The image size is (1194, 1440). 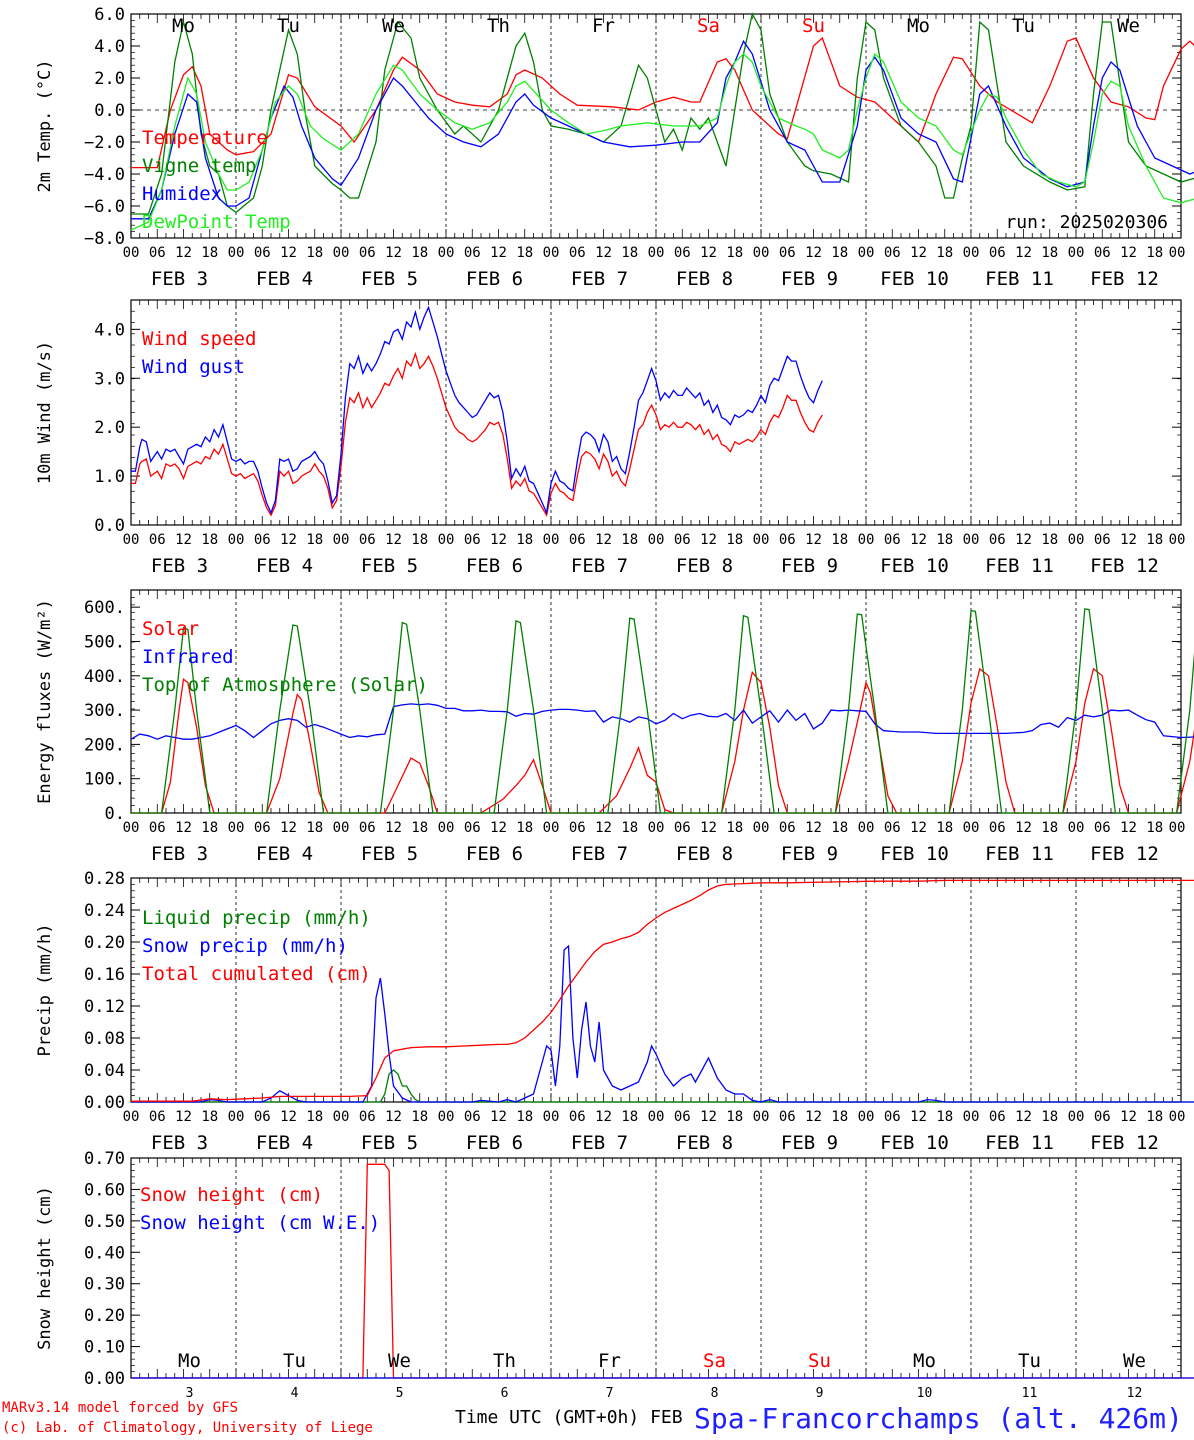 What do you see at coordinates (193, 367) in the screenshot?
I see `legend-wind-gust: Wind gust` at bounding box center [193, 367].